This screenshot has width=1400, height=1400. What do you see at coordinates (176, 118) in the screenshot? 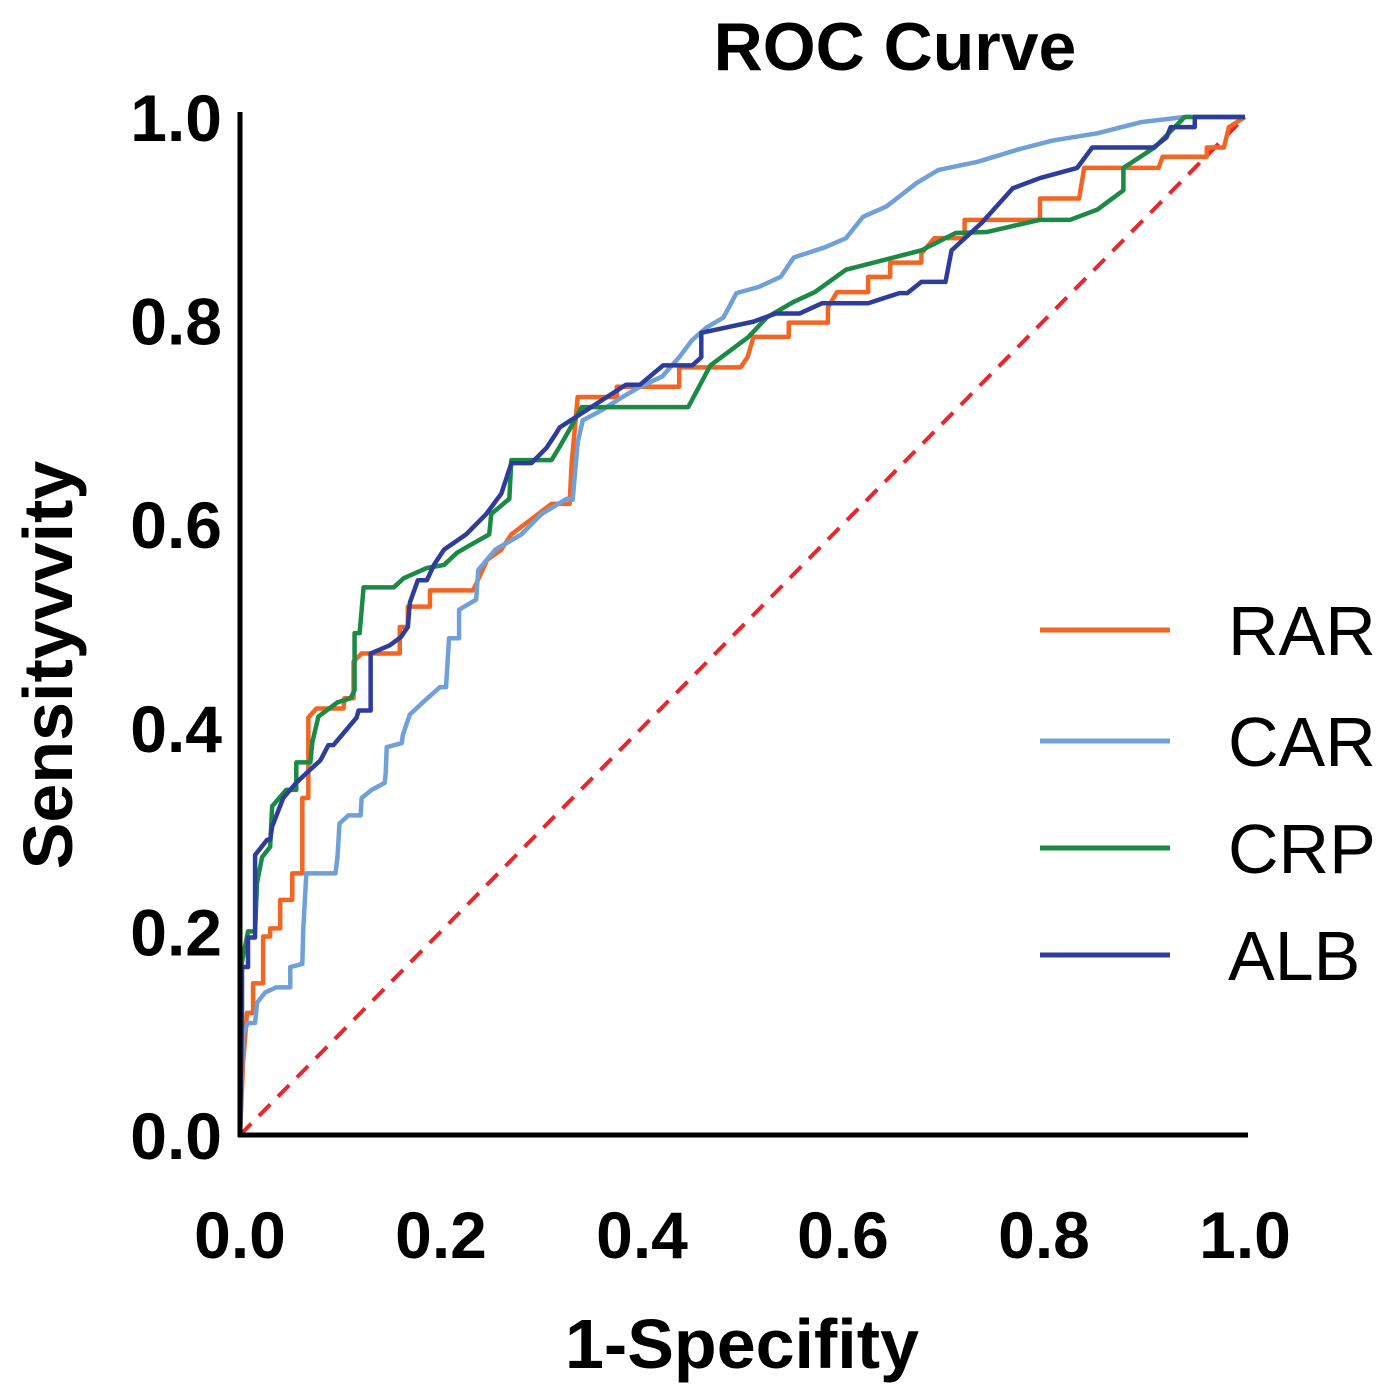
I see `y-tick-label: 1.0` at bounding box center [176, 118].